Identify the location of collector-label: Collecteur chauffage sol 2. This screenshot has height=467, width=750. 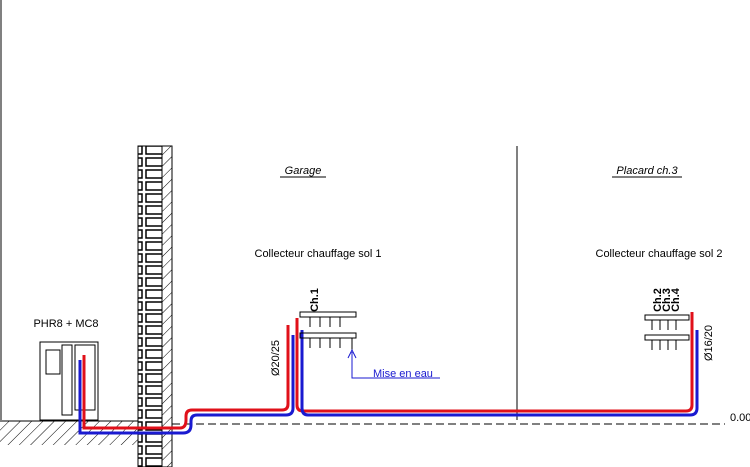
(659, 254).